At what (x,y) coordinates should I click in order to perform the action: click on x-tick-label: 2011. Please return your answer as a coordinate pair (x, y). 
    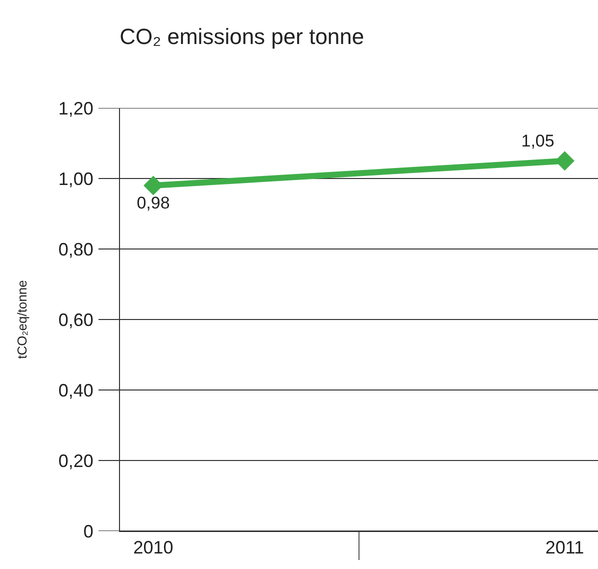
    Looking at the image, I should click on (564, 548).